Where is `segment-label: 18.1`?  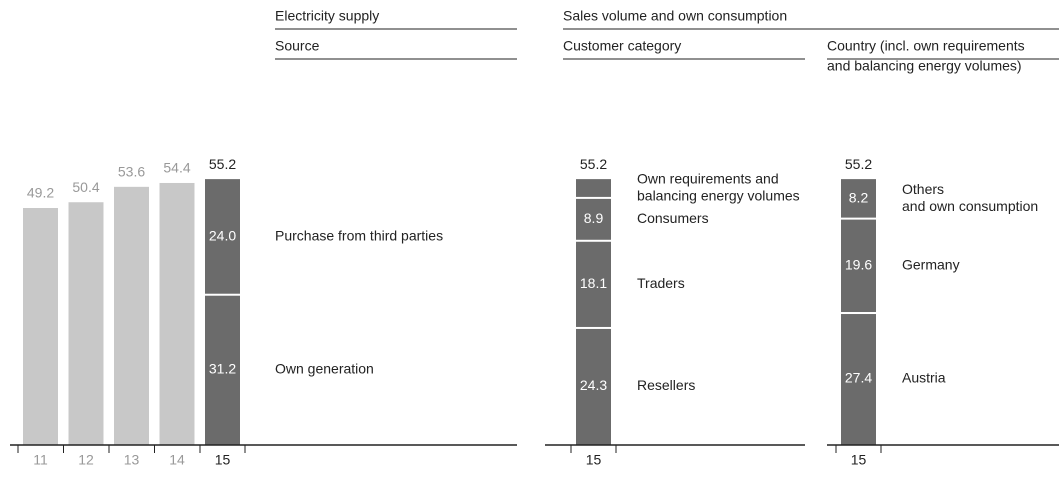 segment-label: 18.1 is located at coordinates (593, 283).